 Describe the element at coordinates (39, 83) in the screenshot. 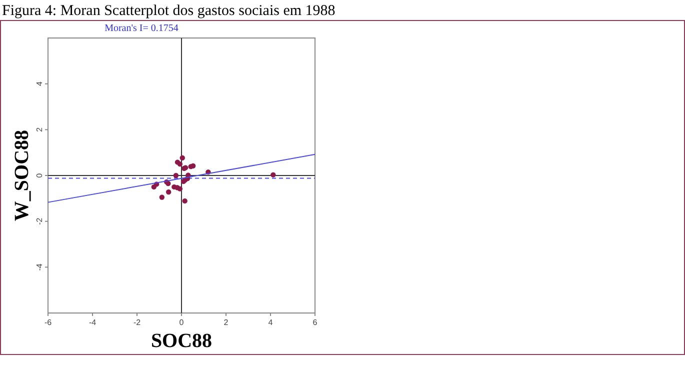

I see `y-tick-label: 4` at that location.